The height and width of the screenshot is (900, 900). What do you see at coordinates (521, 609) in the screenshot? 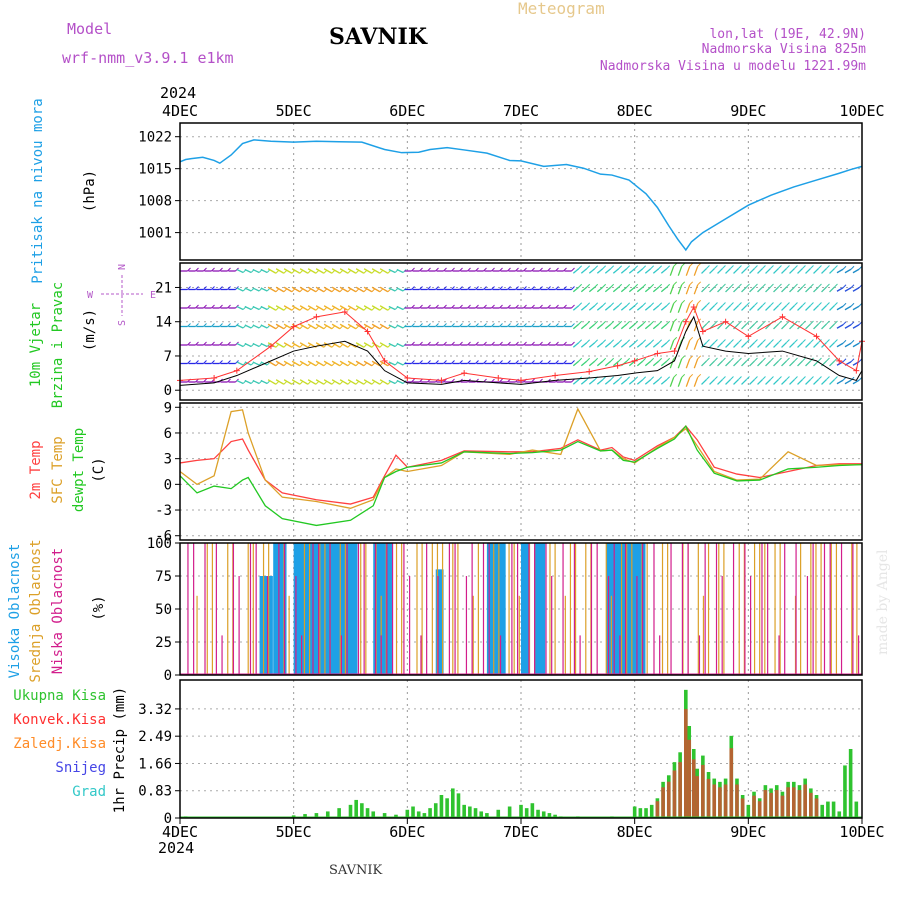
I see `panel-frame` at bounding box center [521, 609].